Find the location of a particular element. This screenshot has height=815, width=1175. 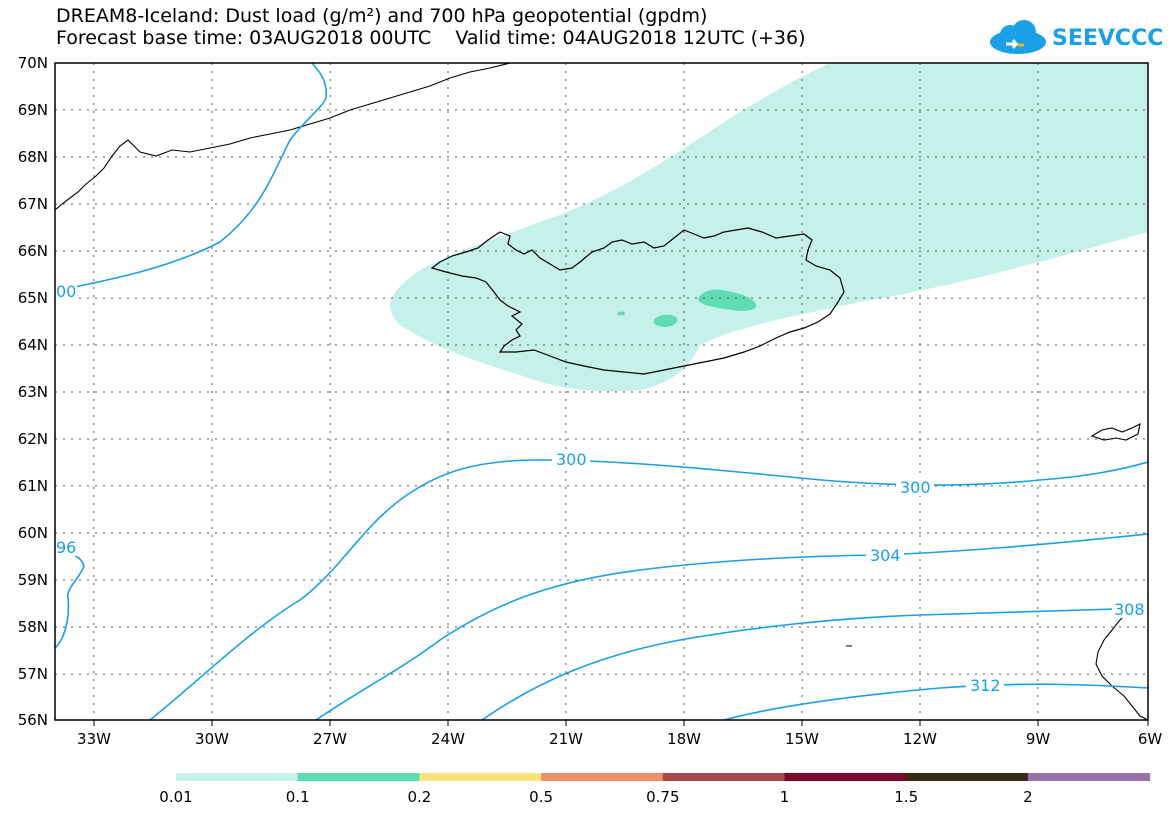

lon-label: 18W is located at coordinates (684, 739).